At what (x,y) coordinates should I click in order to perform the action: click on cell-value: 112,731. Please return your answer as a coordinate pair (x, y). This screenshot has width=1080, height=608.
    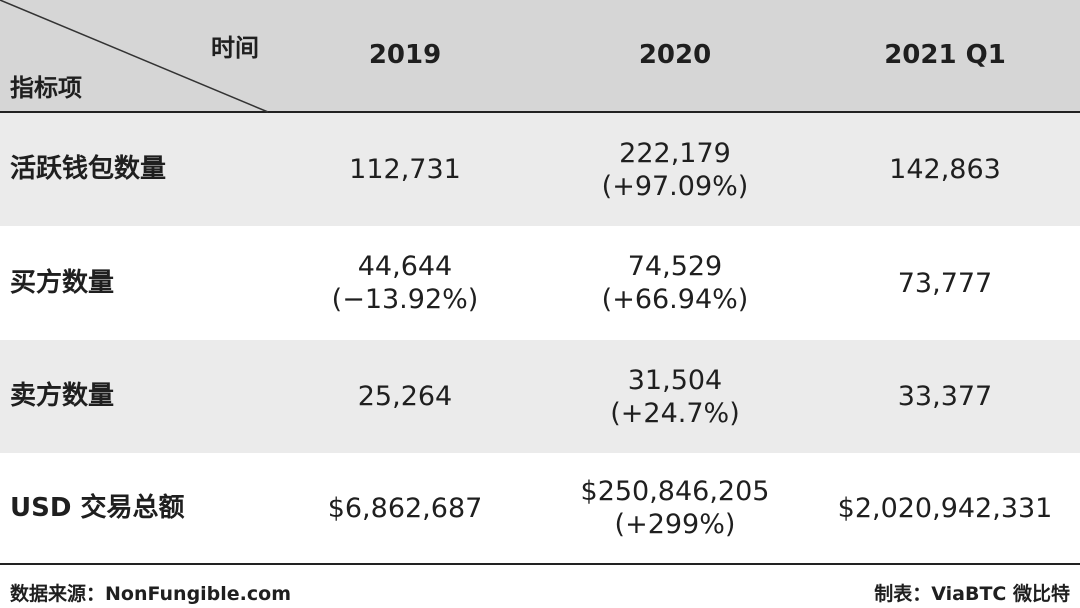
    Looking at the image, I should click on (405, 169).